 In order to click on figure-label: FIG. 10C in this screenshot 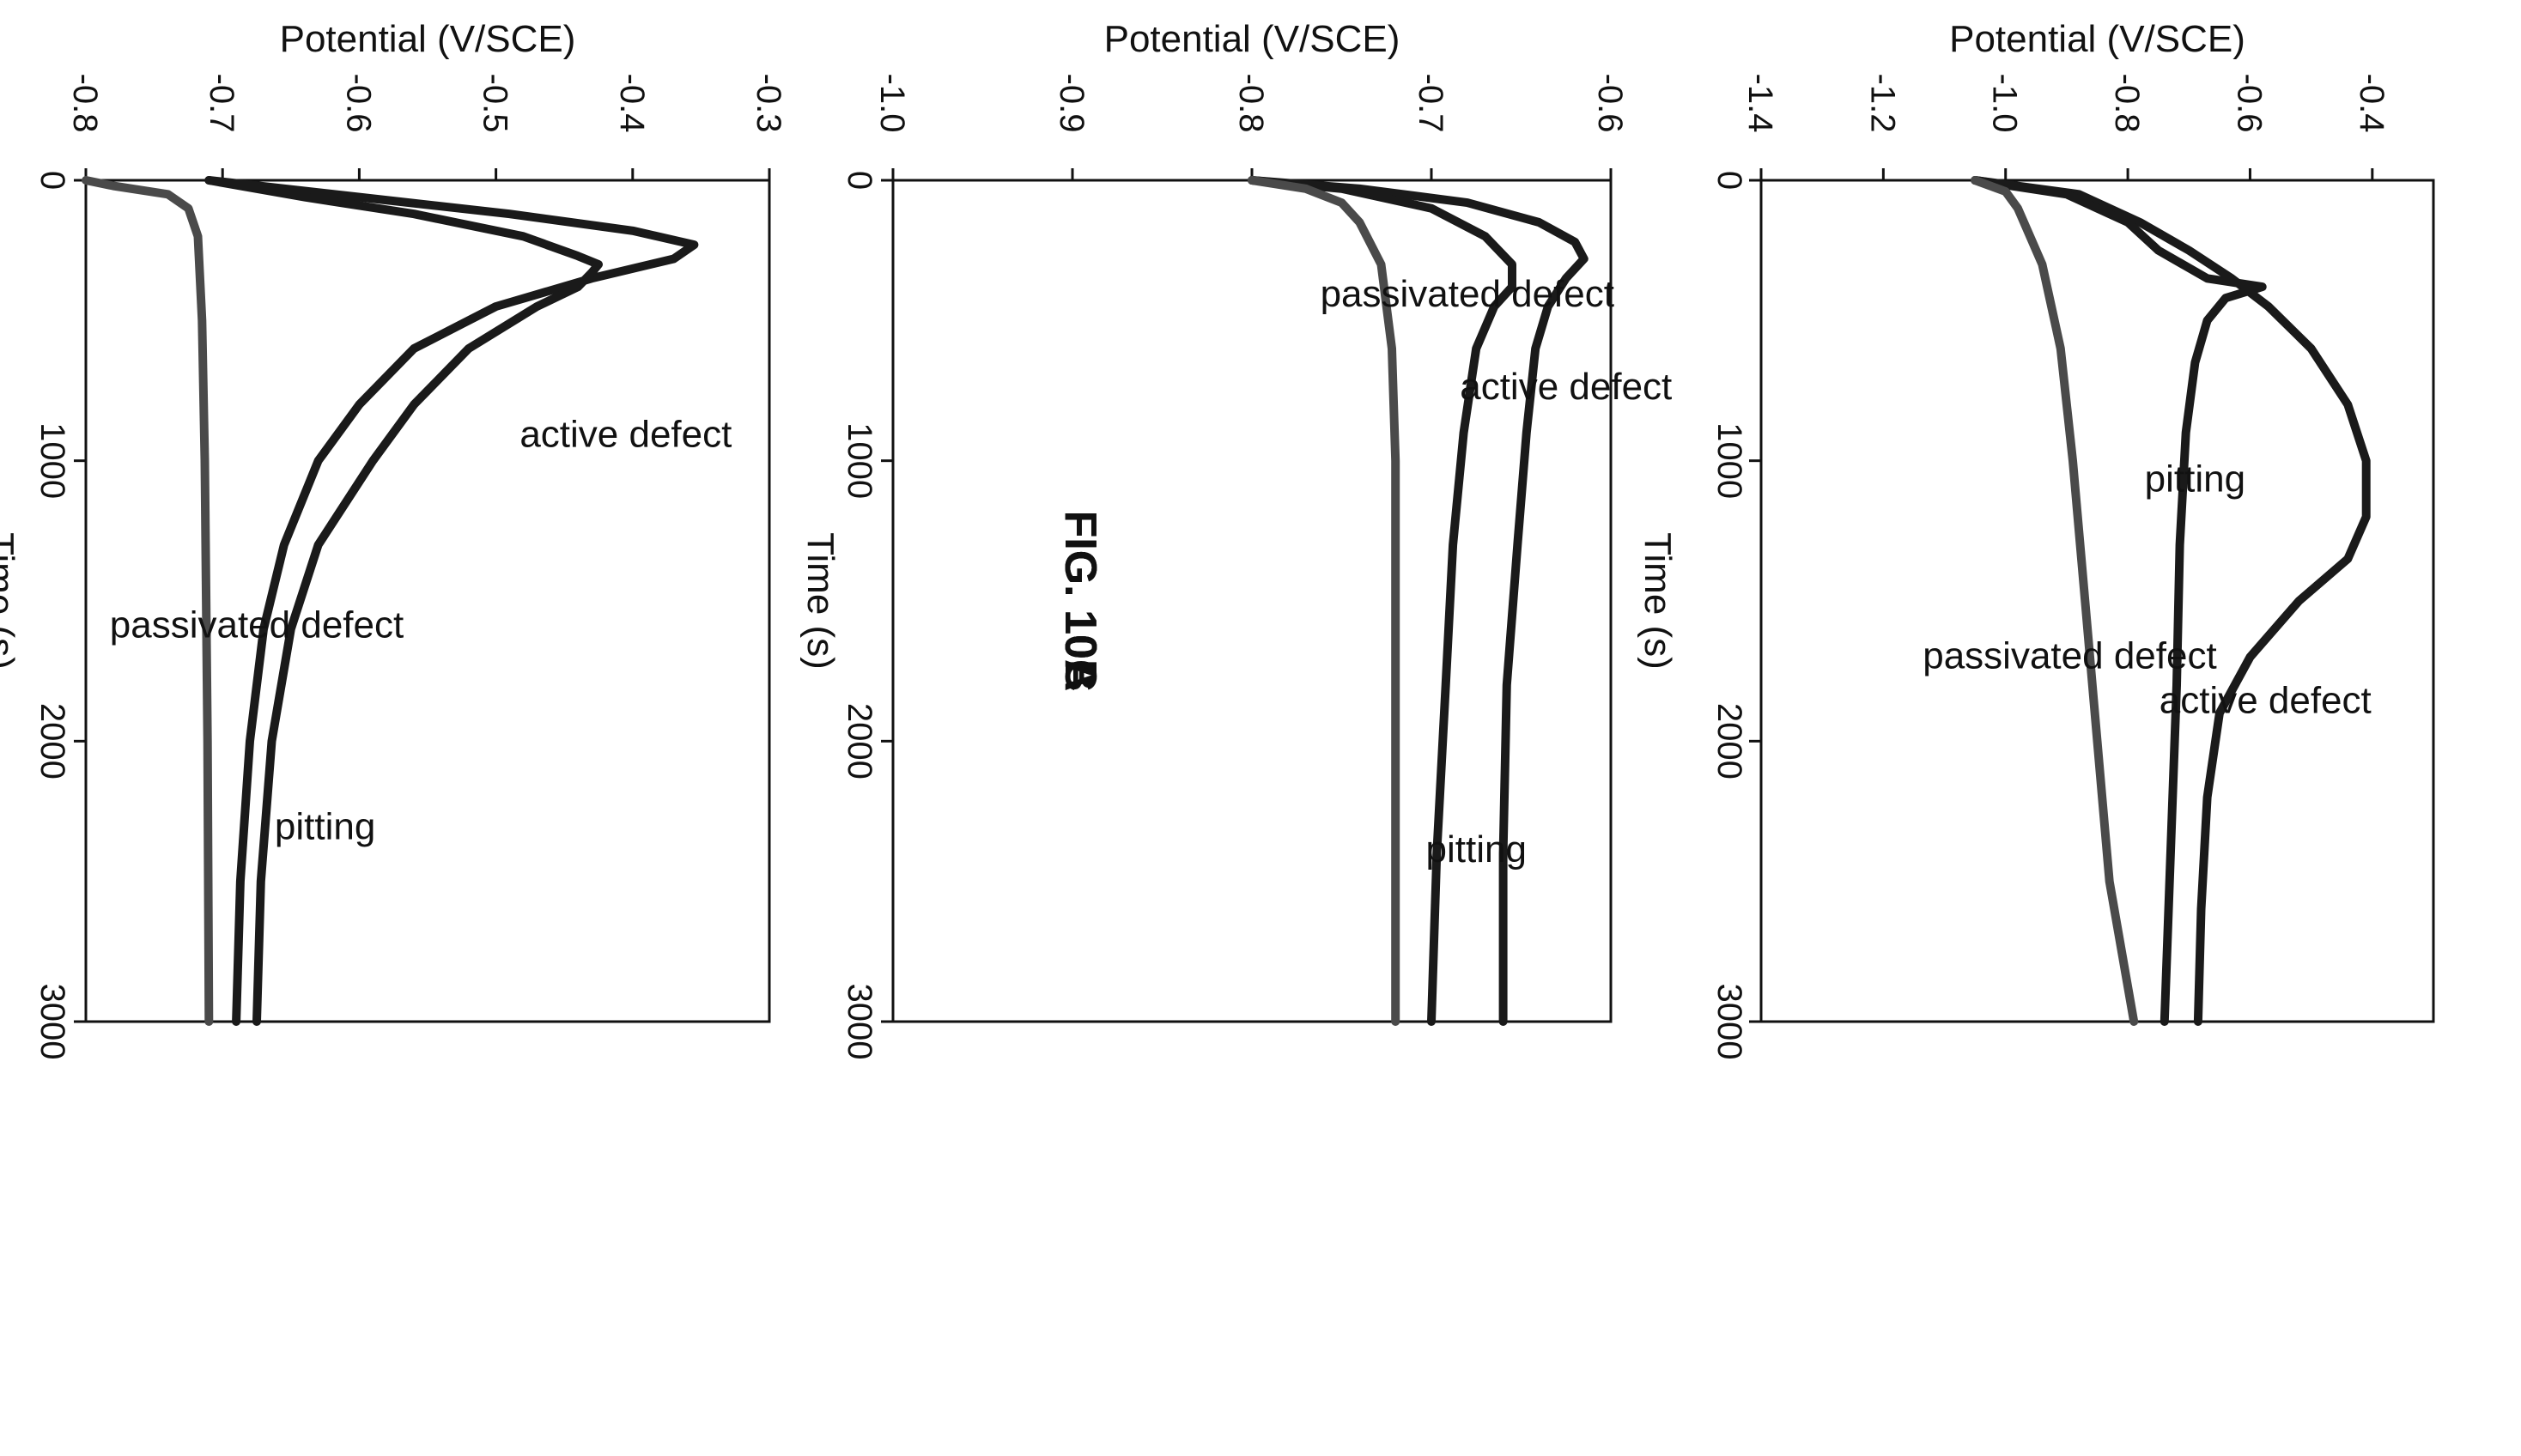, I will do `click(1080, 601)`.